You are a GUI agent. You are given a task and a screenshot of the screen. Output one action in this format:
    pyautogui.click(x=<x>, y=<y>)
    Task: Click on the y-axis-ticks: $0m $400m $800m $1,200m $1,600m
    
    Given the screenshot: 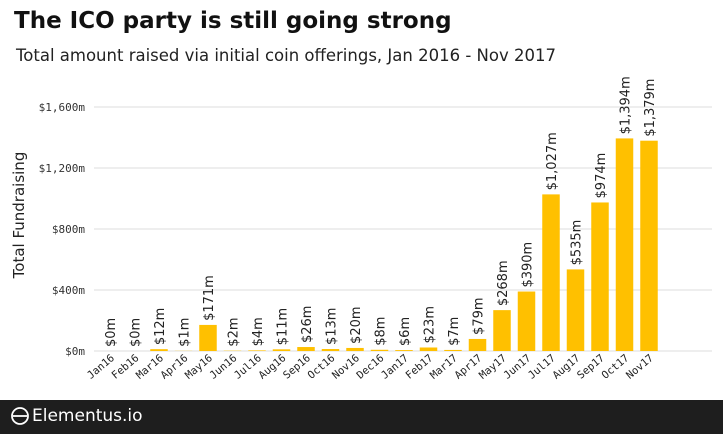 What is the action you would take?
    pyautogui.click(x=62, y=229)
    